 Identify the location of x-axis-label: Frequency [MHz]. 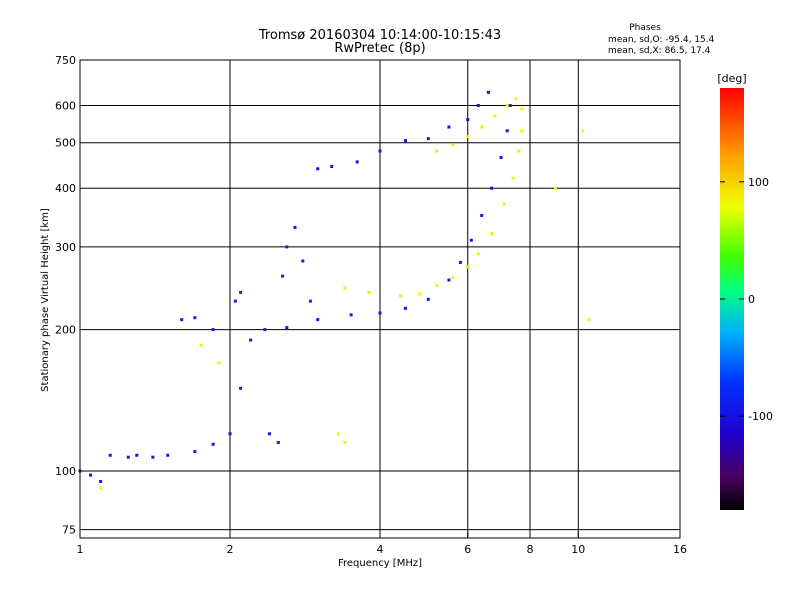
(380, 563).